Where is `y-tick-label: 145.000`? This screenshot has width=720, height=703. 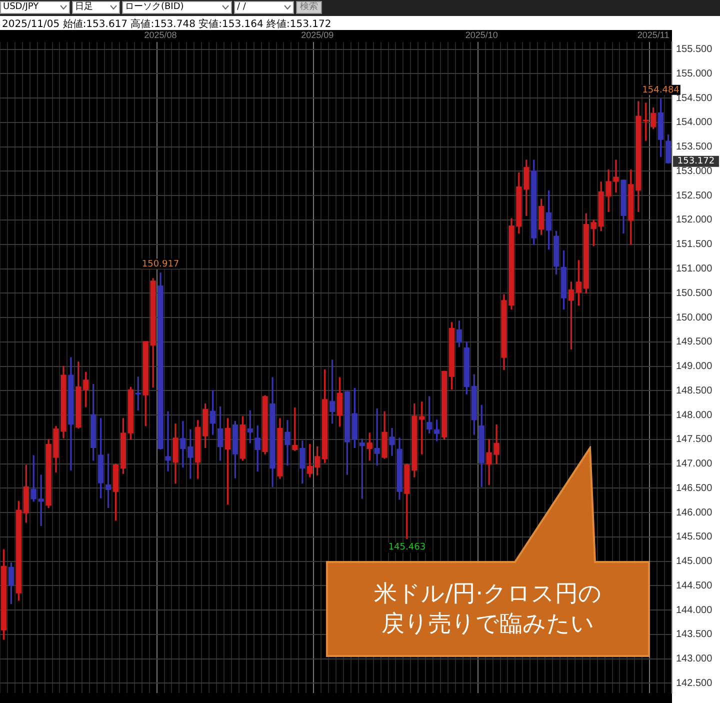 y-tick-label: 145.000 is located at coordinates (694, 562).